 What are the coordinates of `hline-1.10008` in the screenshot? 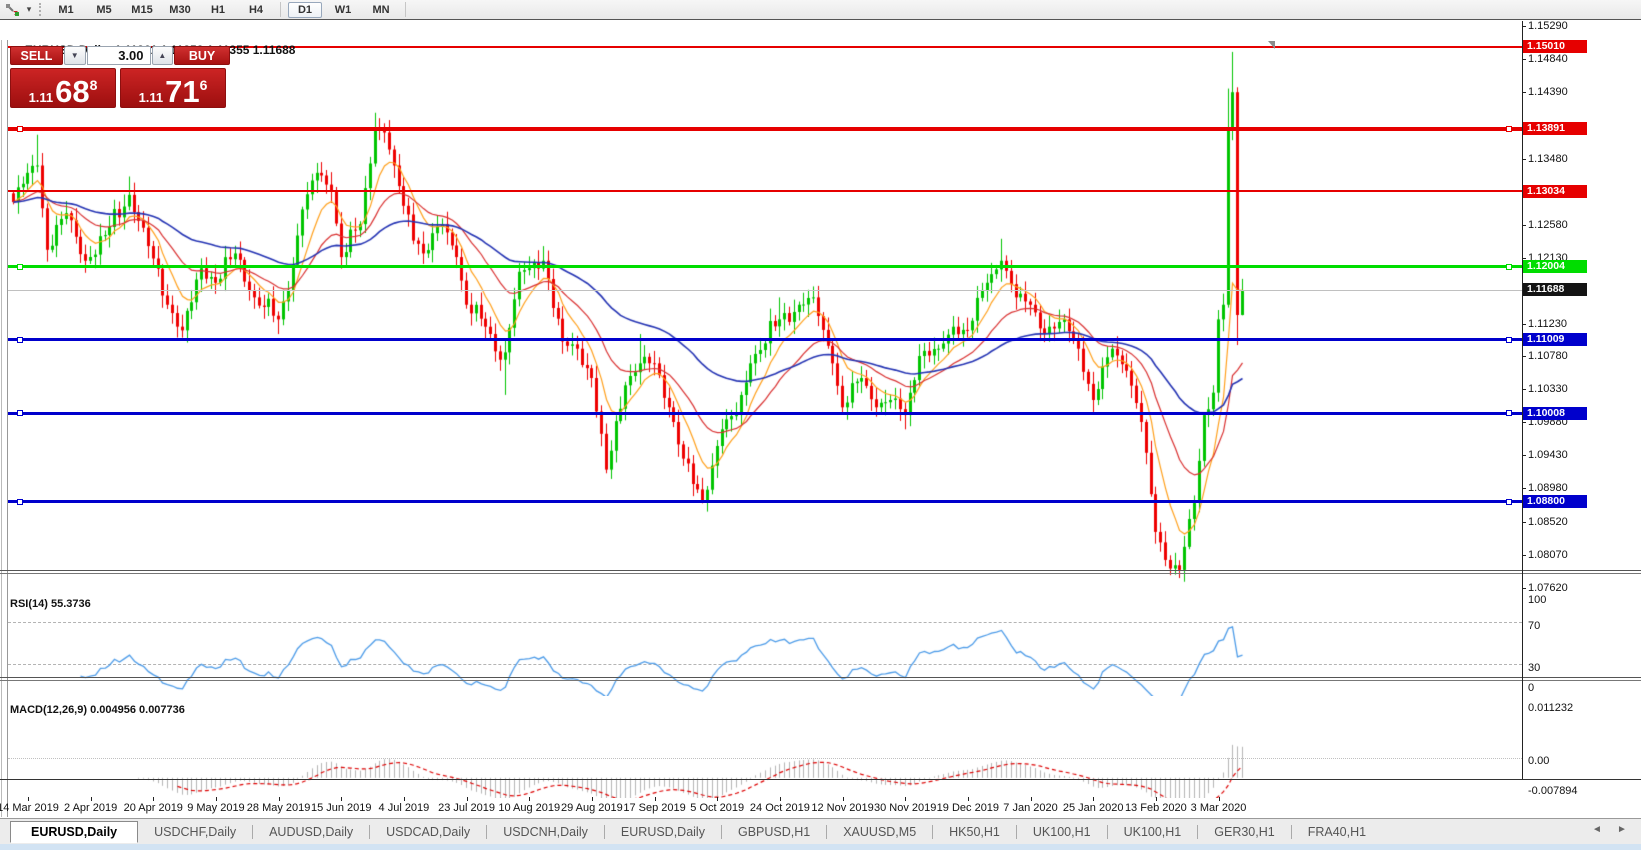 It's located at (765, 413).